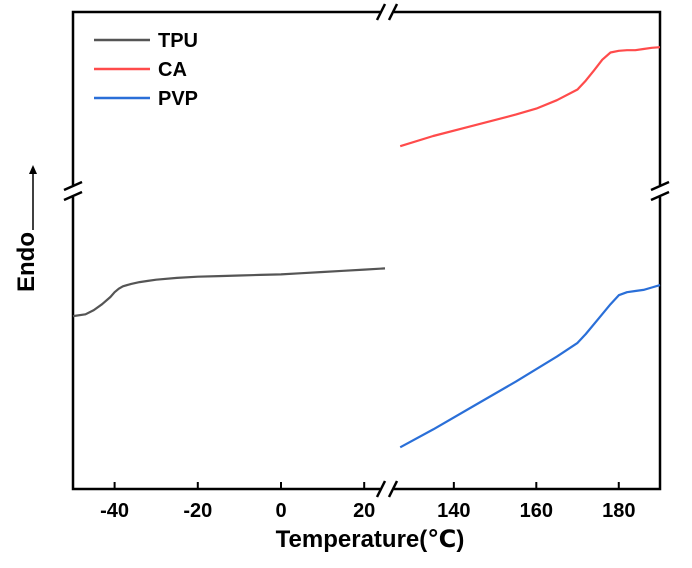 This screenshot has height=568, width=692. I want to click on legend-label-ca: CA, so click(172, 70).